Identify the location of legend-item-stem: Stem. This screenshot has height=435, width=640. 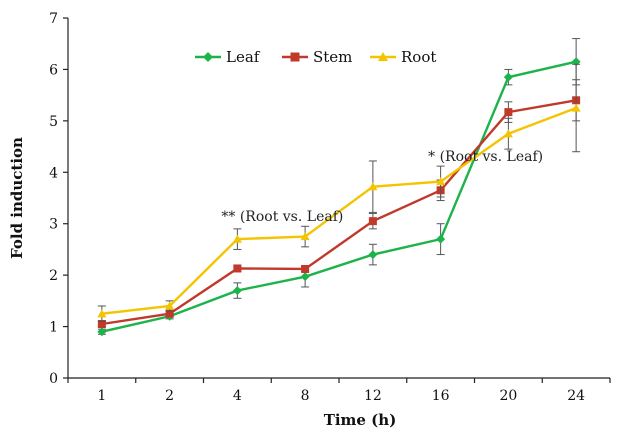
(317, 57).